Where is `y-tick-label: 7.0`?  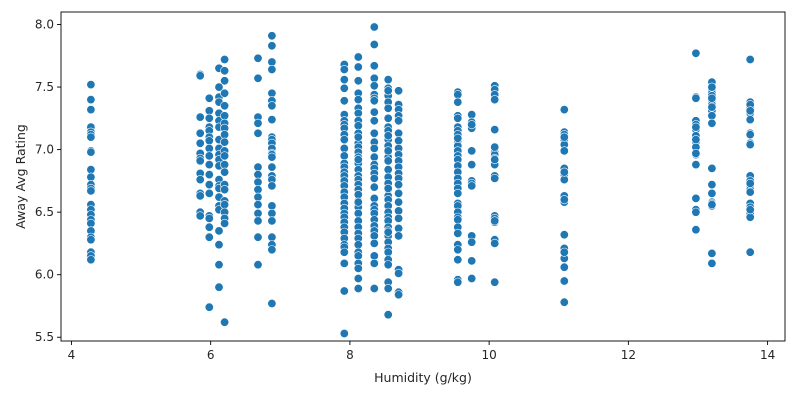 y-tick-label: 7.0 is located at coordinates (44, 150).